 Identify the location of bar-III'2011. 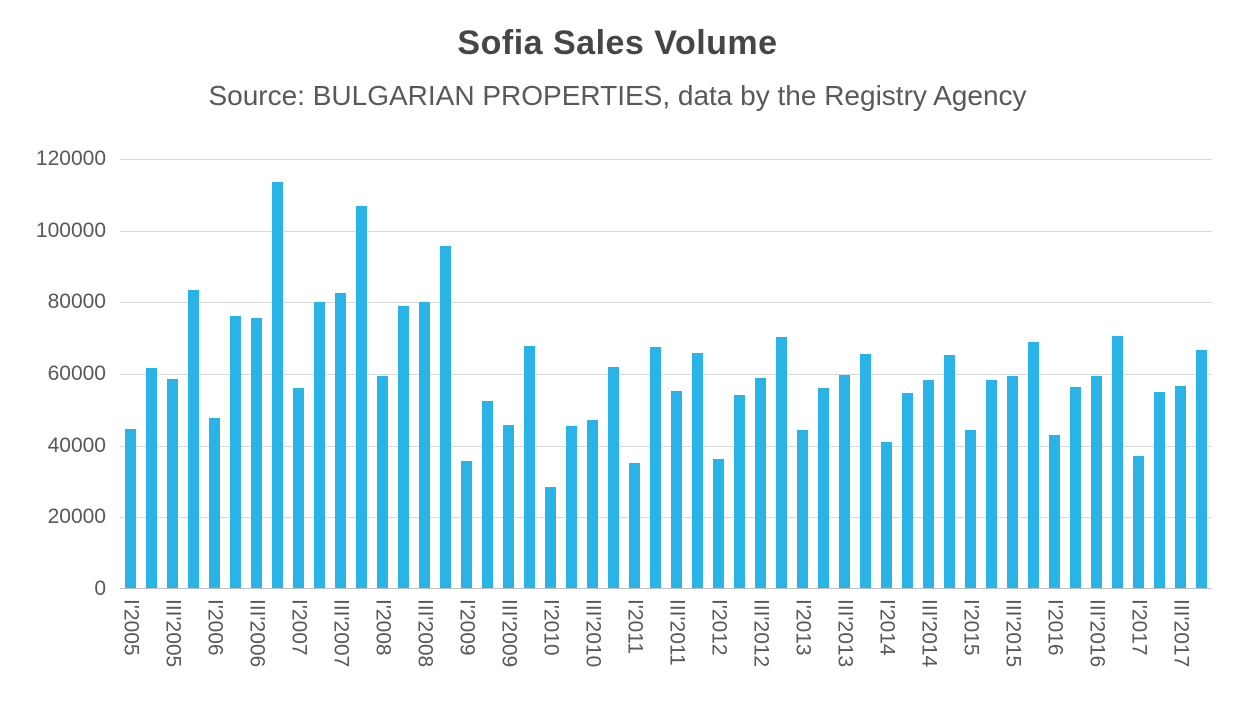
(676, 490).